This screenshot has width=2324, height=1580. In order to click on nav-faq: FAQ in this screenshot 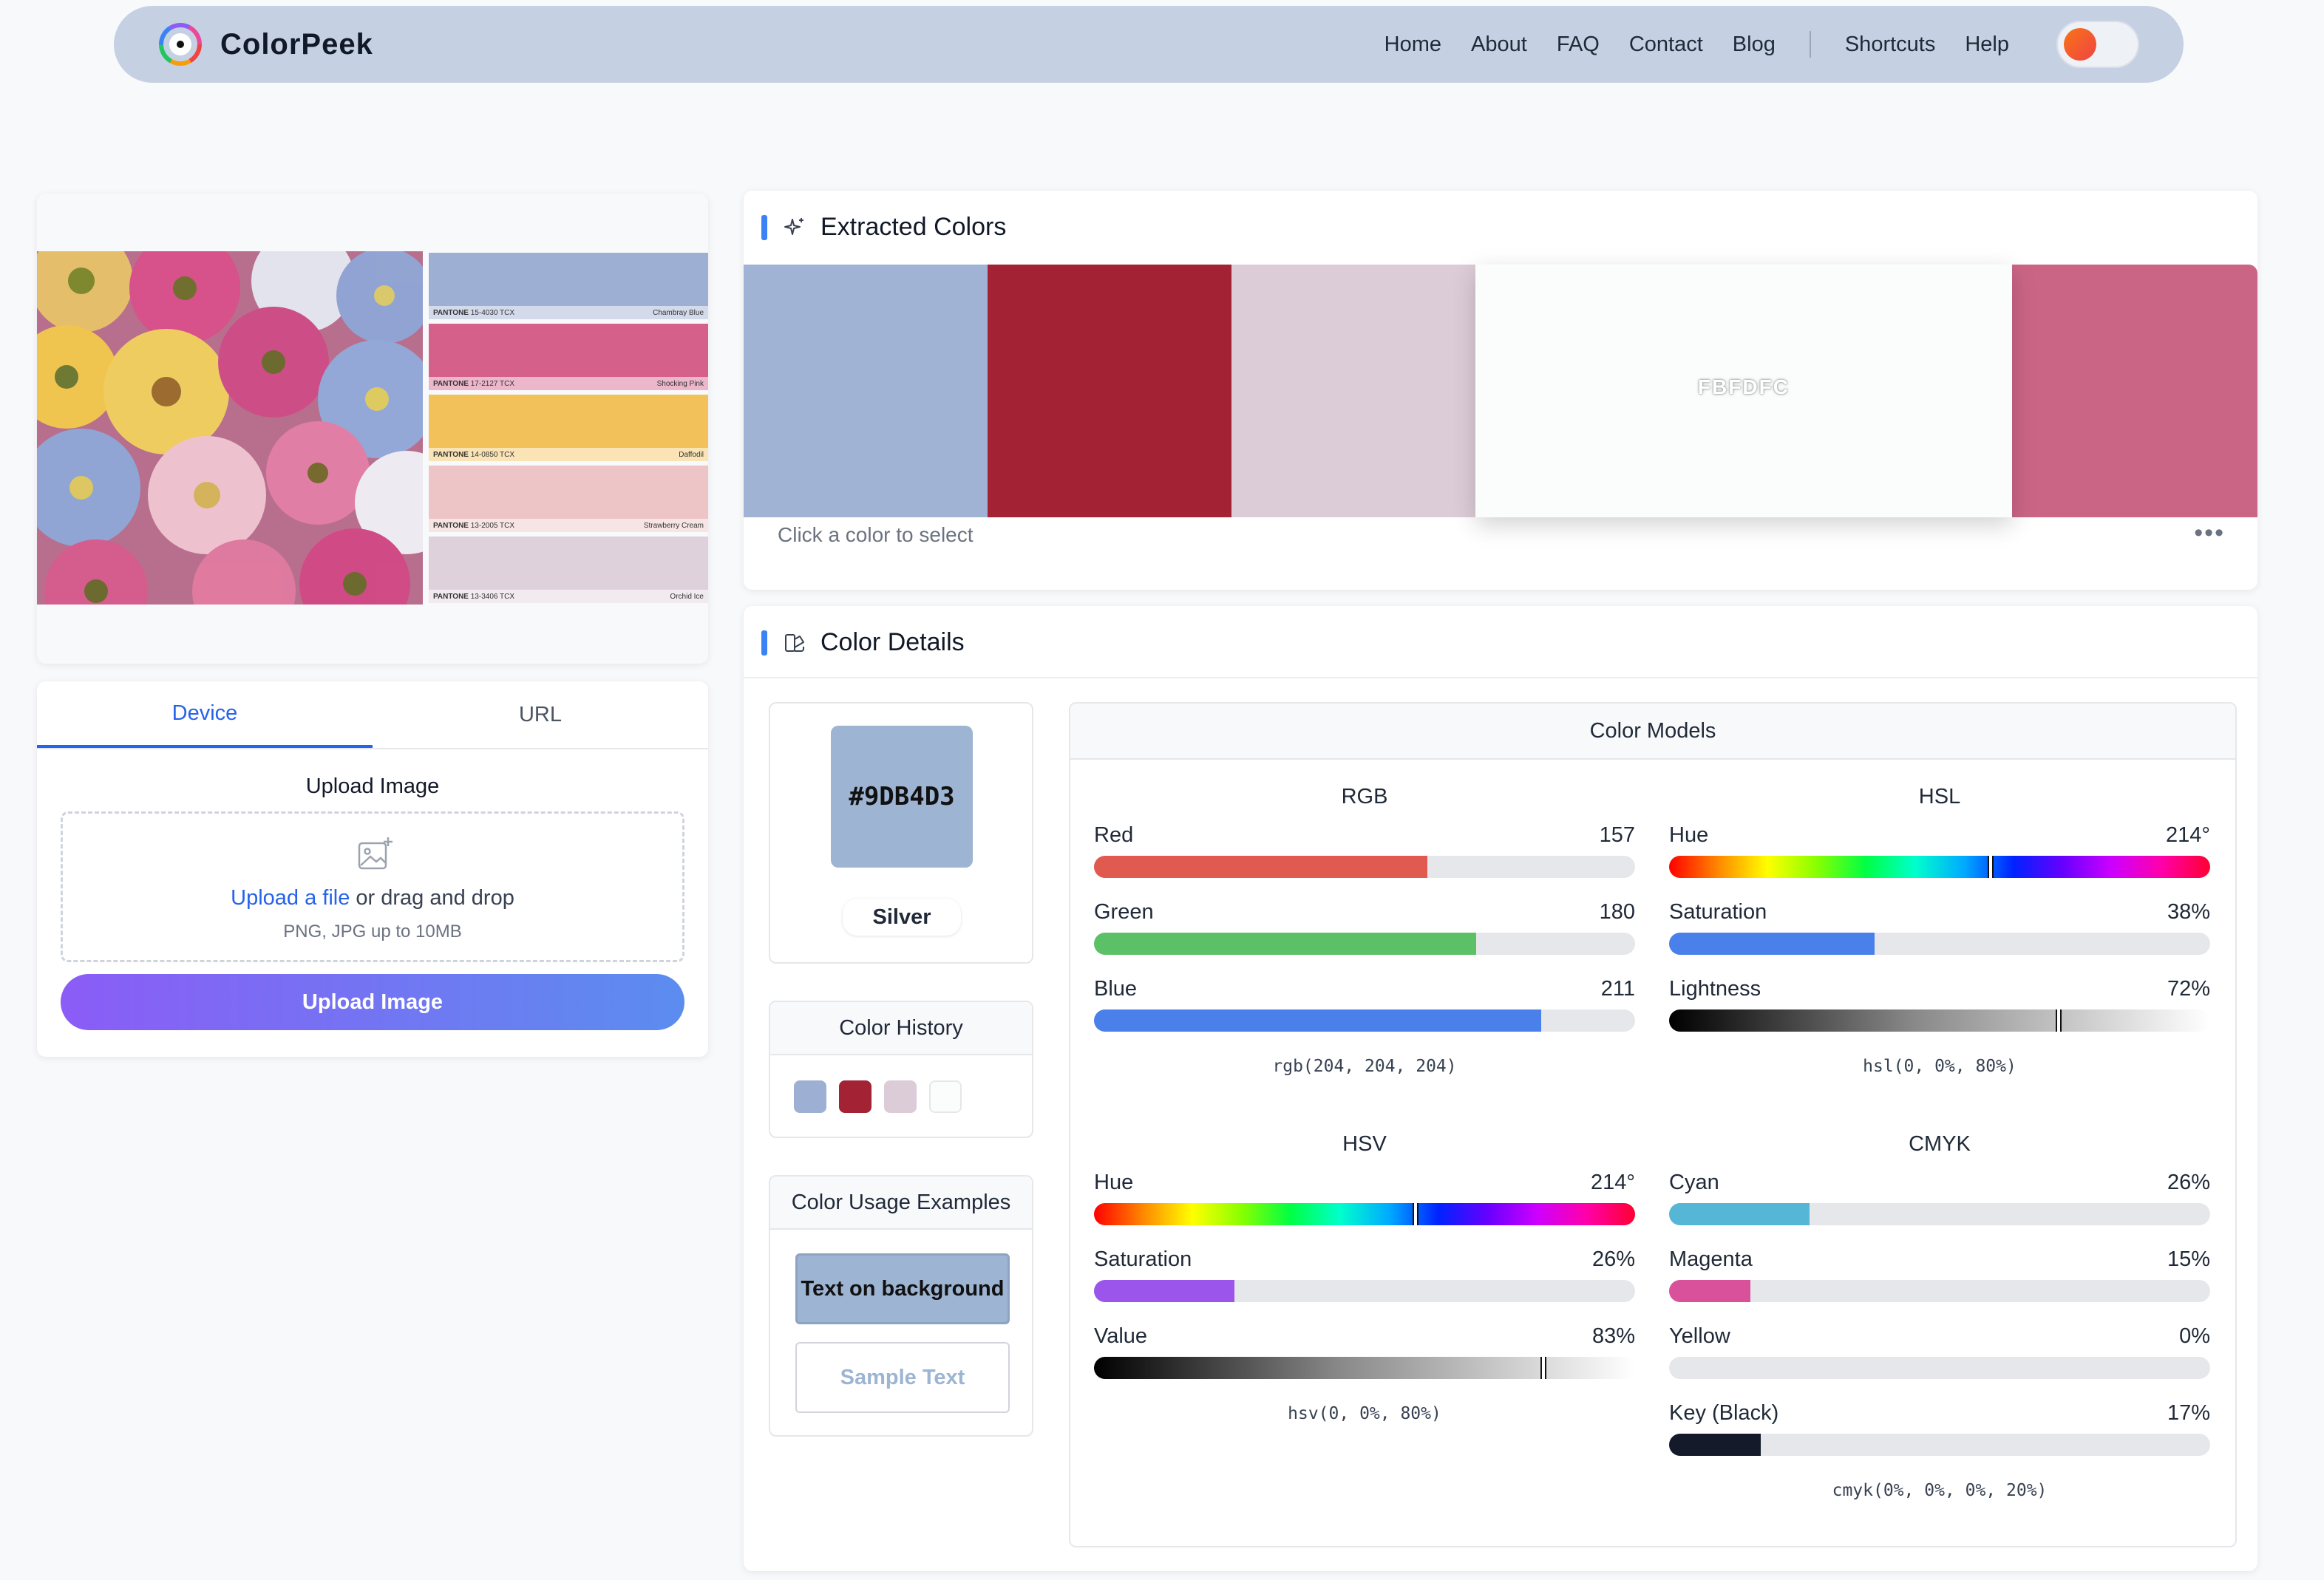, I will do `click(1578, 44)`.